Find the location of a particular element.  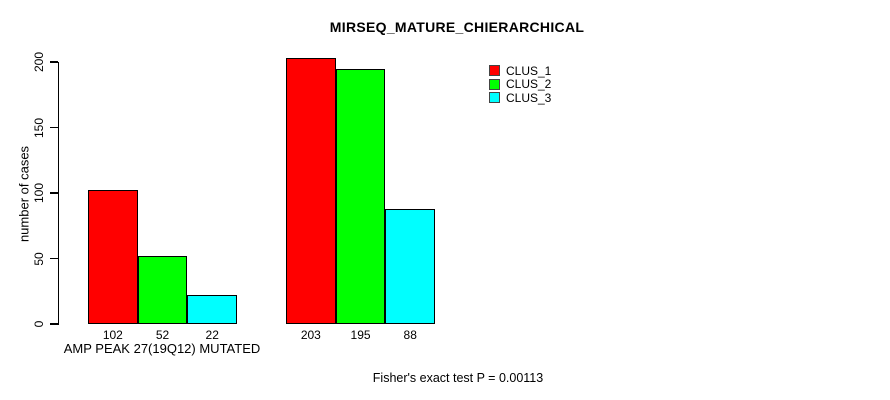

legend: CLUS_1 CLUS_2 CLUS_3 is located at coordinates (520, 84).